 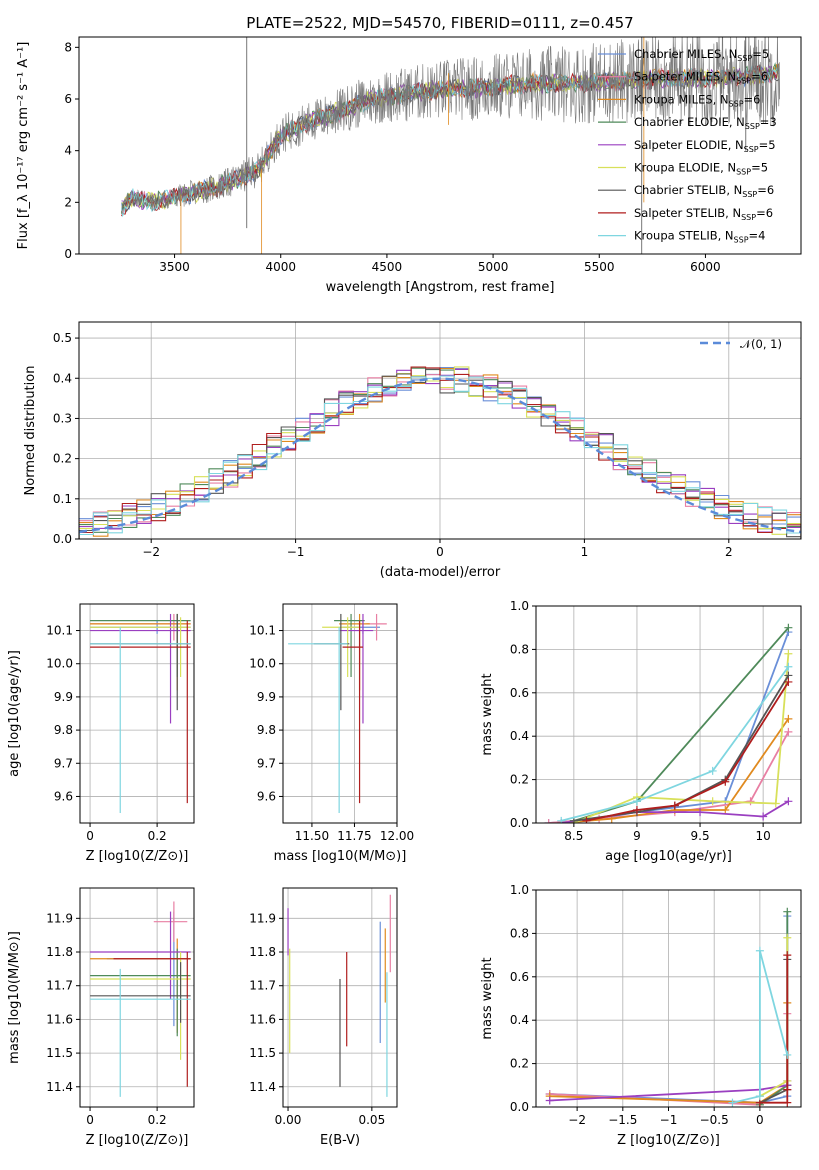 What do you see at coordinates (174, 267) in the screenshot?
I see `spectrum-xtick-label: 3500` at bounding box center [174, 267].